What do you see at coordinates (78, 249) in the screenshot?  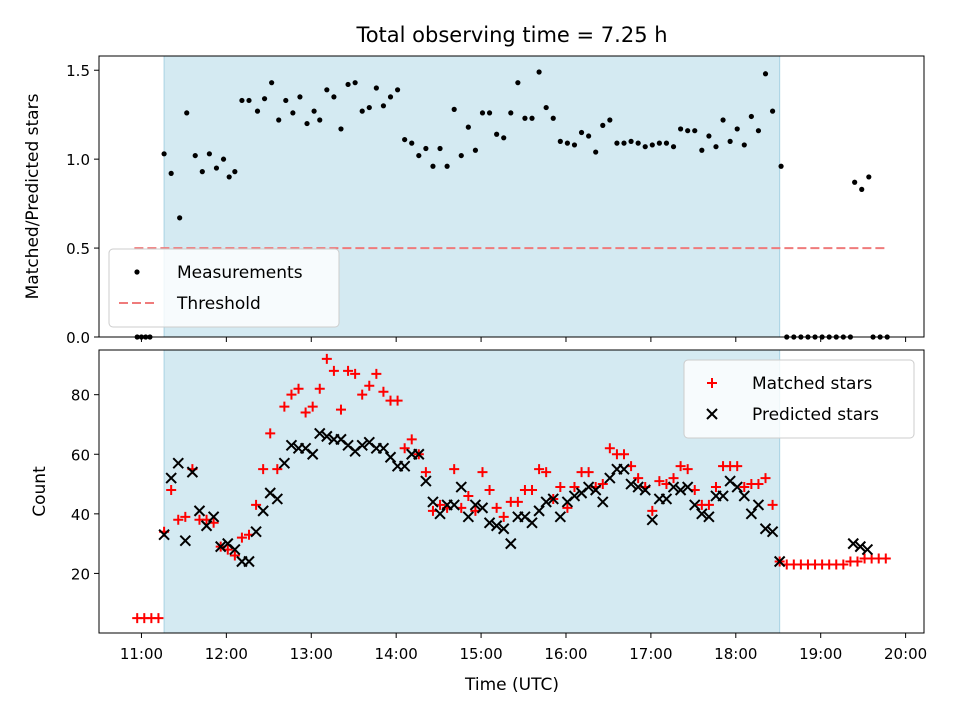 I see `y-tick-label: 0.5` at bounding box center [78, 249].